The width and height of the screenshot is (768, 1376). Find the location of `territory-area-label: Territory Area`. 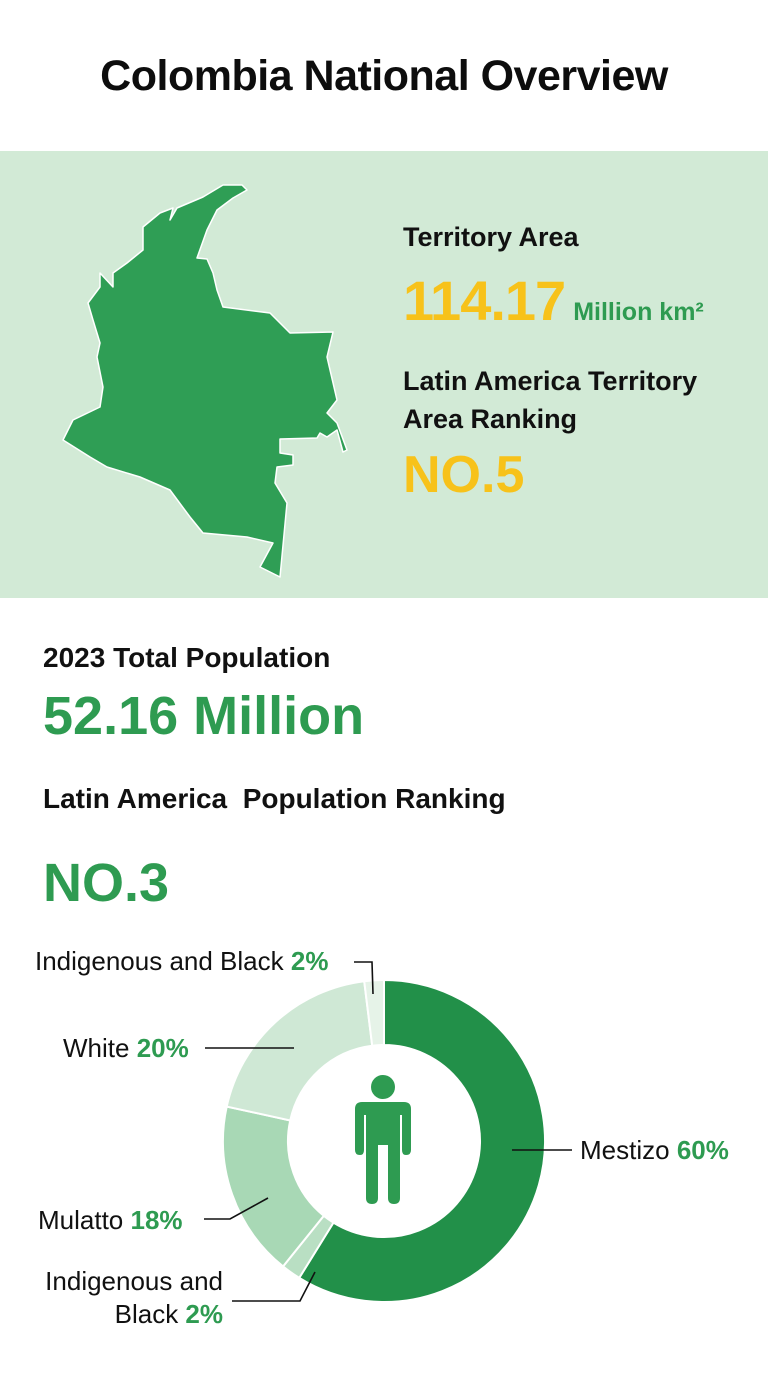

territory-area-label: Territory Area is located at coordinates (491, 237).